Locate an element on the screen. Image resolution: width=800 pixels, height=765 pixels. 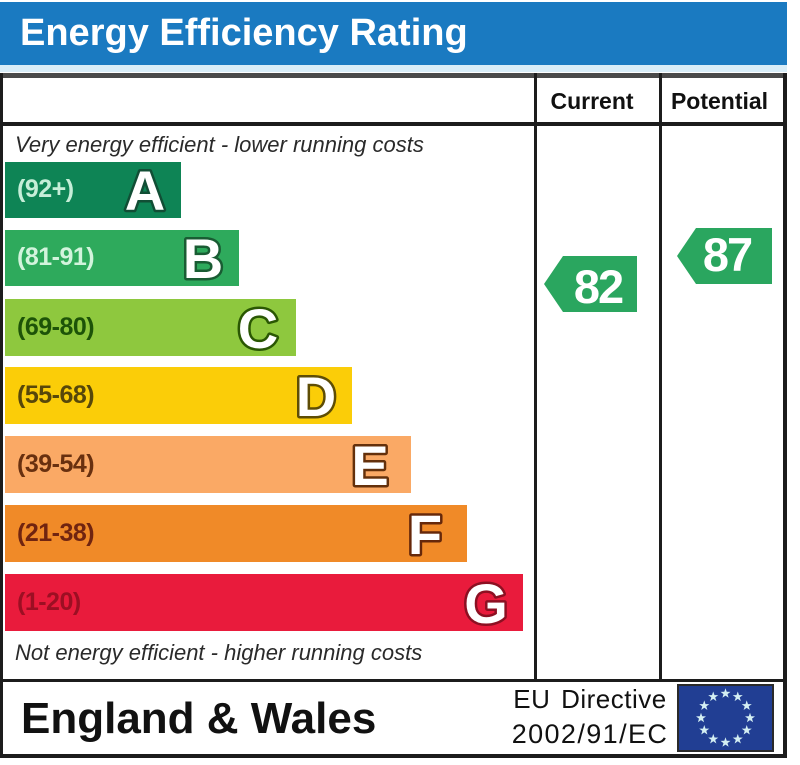
svg-text: E is located at coordinates (369, 465).